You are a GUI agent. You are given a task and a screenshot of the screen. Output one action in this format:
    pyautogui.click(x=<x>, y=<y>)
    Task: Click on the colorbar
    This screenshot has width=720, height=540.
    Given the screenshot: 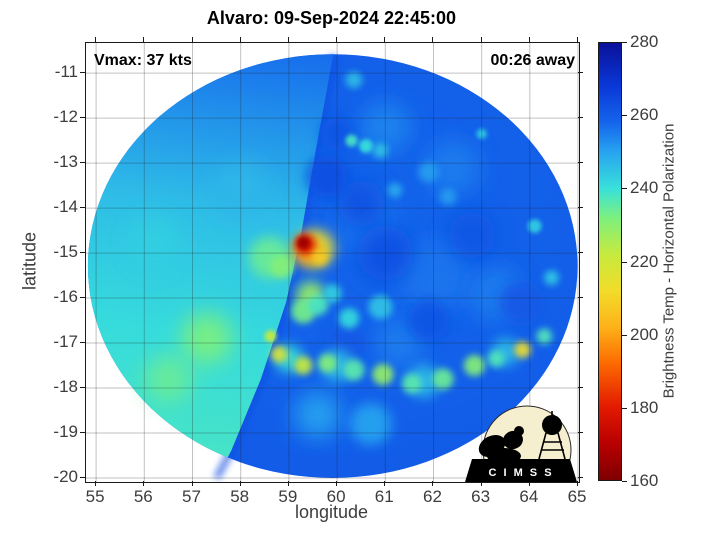 What is the action you would take?
    pyautogui.click(x=610, y=261)
    